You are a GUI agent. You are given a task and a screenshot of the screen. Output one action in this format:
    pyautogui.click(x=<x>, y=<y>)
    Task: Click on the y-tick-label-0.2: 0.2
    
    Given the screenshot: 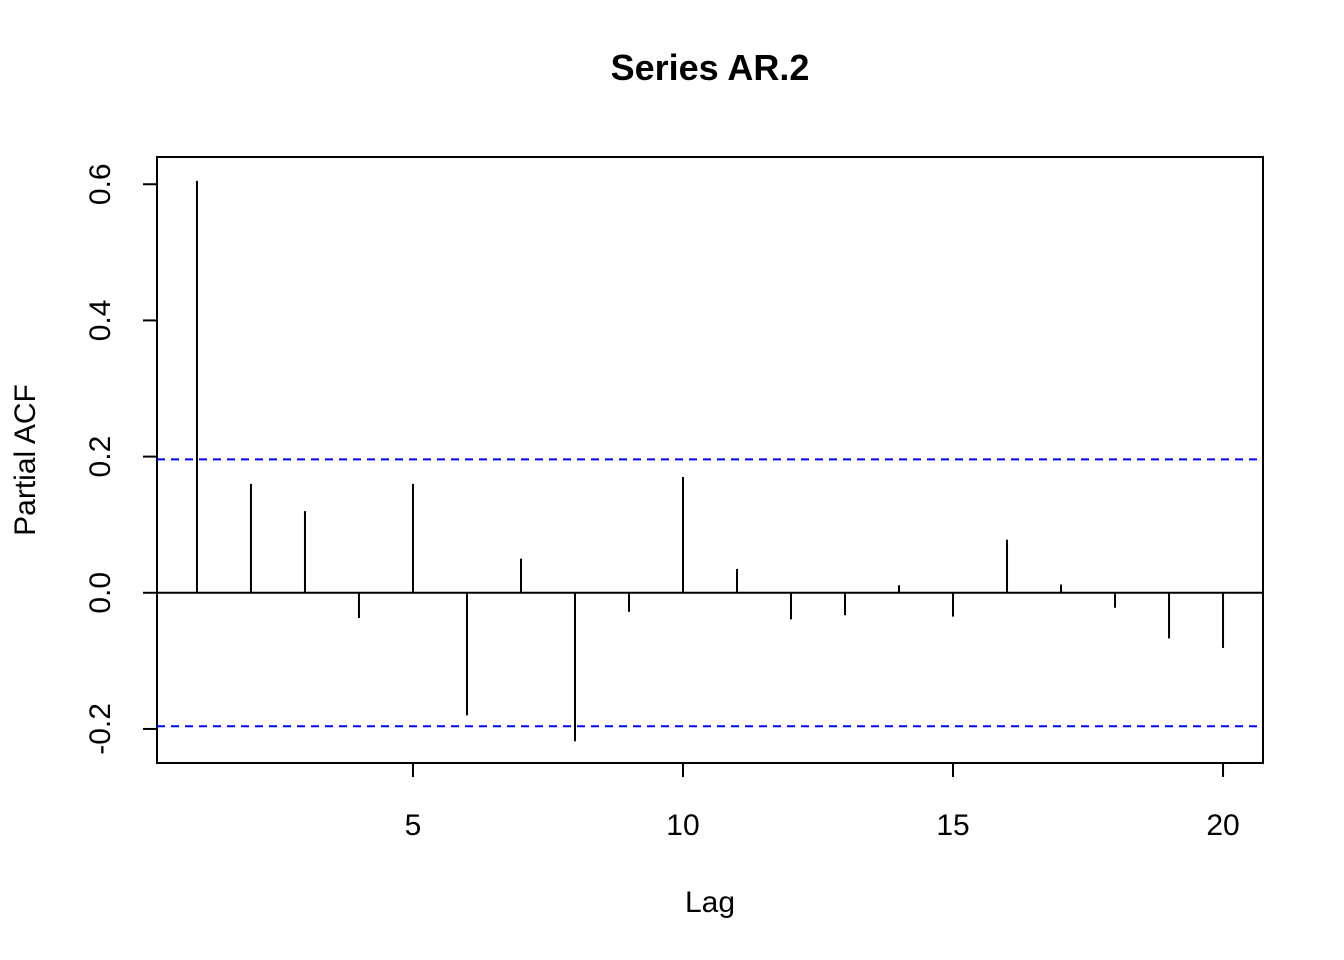 What is the action you would take?
    pyautogui.click(x=100, y=457)
    